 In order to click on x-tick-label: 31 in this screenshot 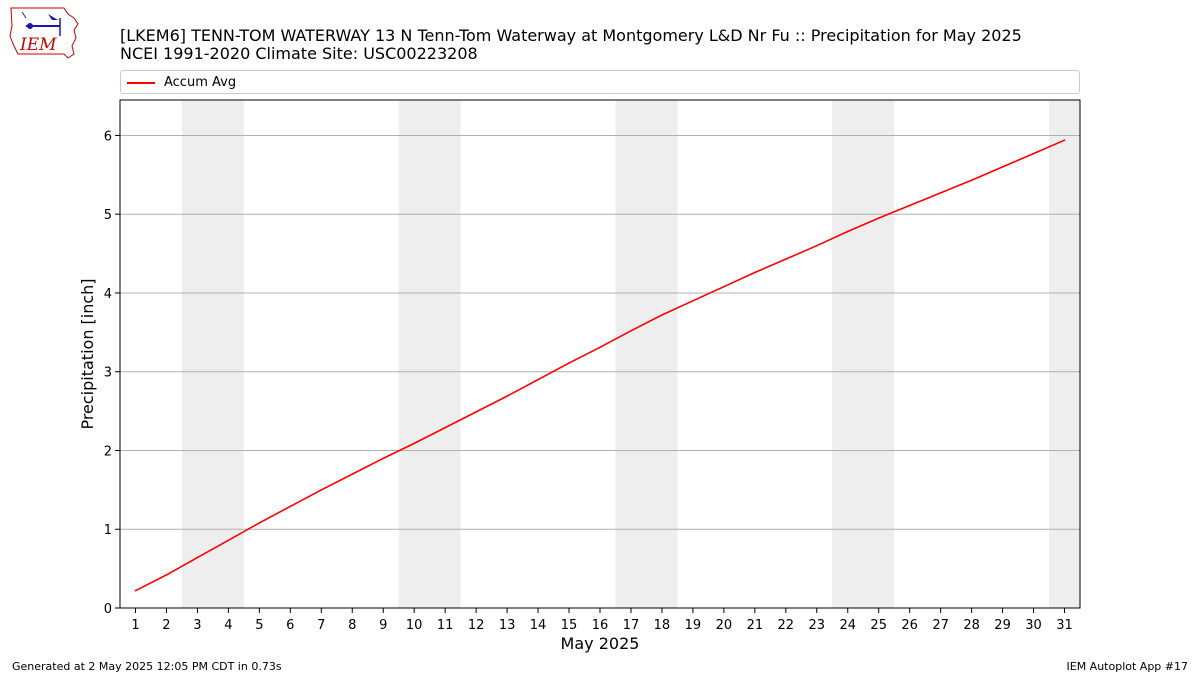, I will do `click(1064, 625)`.